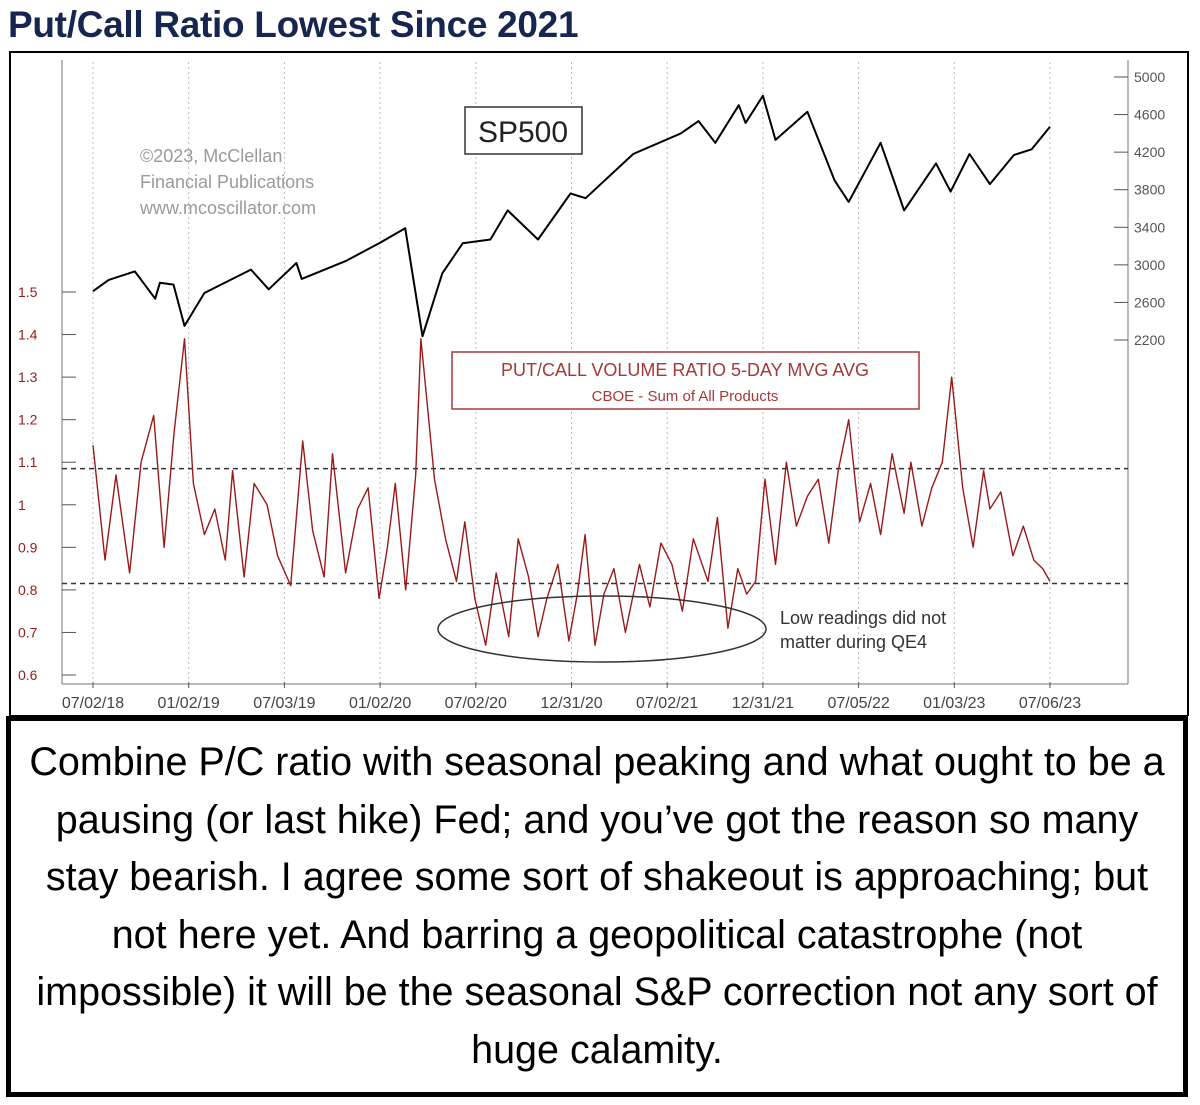 The image size is (1200, 1105). Describe the element at coordinates (1149, 115) in the screenshot. I see `right-tick-label: 4600` at that location.